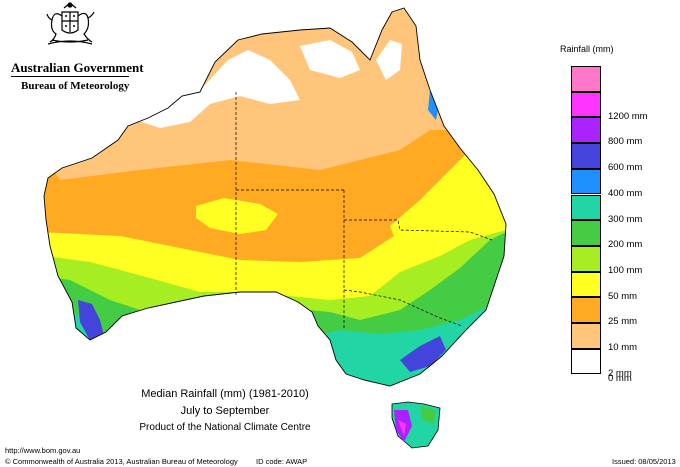  Describe the element at coordinates (587, 49) in the screenshot. I see `legend-title: Rainfall (mm)` at that location.